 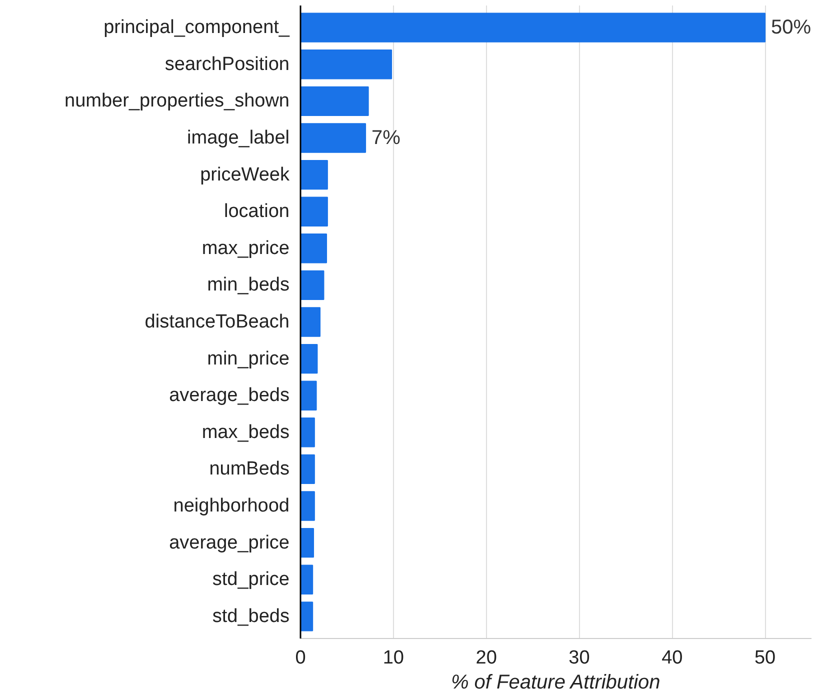 What do you see at coordinates (248, 285) in the screenshot?
I see `y-tick-label: min_beds` at bounding box center [248, 285].